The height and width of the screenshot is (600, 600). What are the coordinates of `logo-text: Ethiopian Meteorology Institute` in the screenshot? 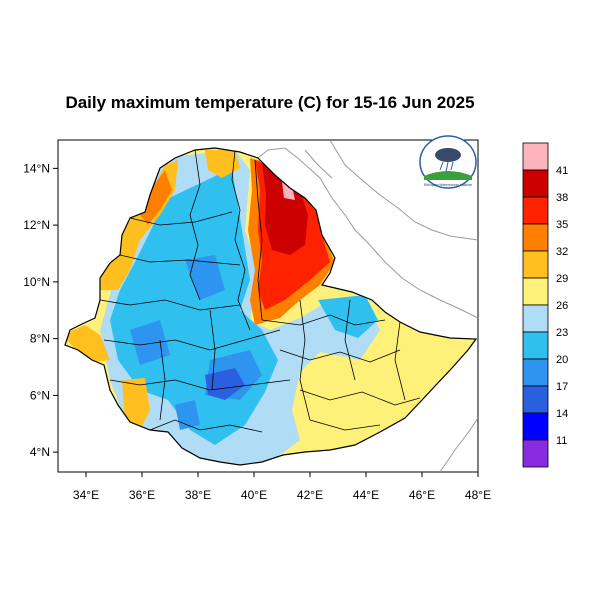 It's located at (448, 185).